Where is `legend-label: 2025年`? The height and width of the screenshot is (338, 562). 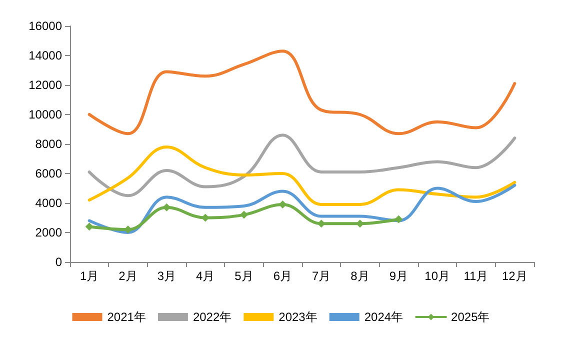 legend-label: 2025年 is located at coordinates (470, 317).